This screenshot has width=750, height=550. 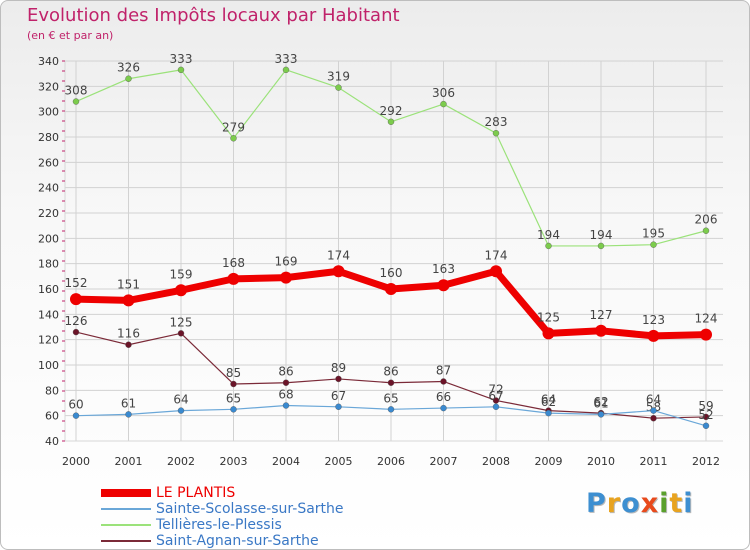 I want to click on x-tick-label: 2001, so click(x=129, y=461).